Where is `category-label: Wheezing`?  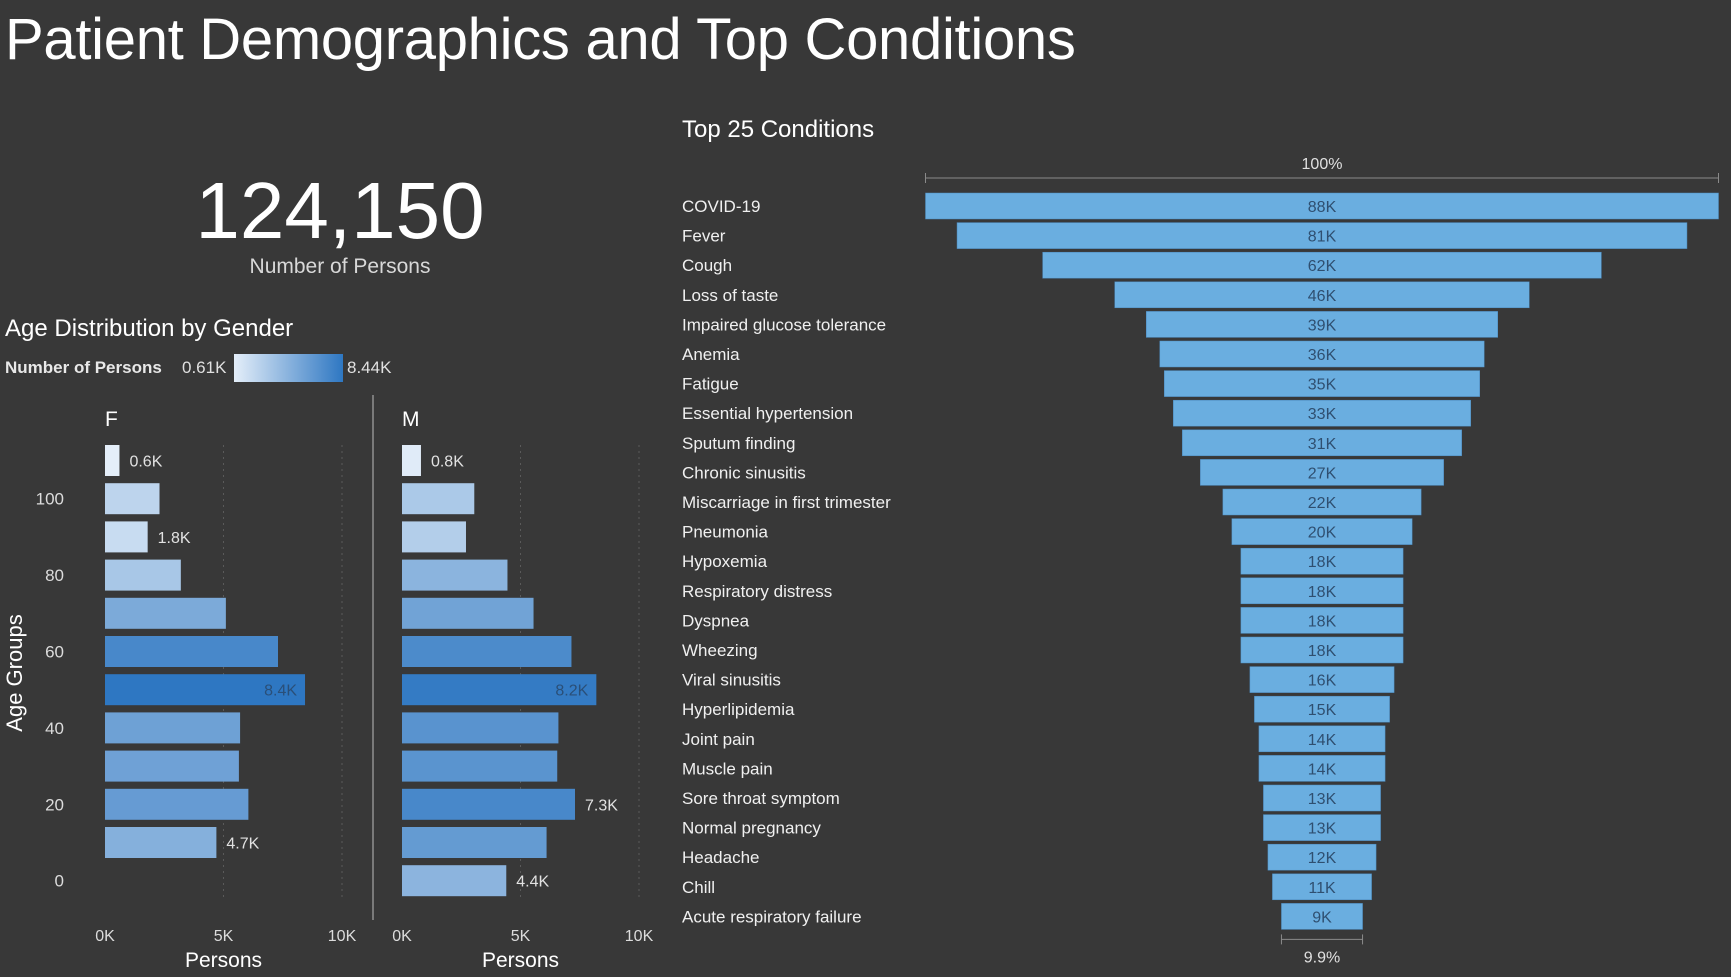
category-label: Wheezing is located at coordinates (720, 650).